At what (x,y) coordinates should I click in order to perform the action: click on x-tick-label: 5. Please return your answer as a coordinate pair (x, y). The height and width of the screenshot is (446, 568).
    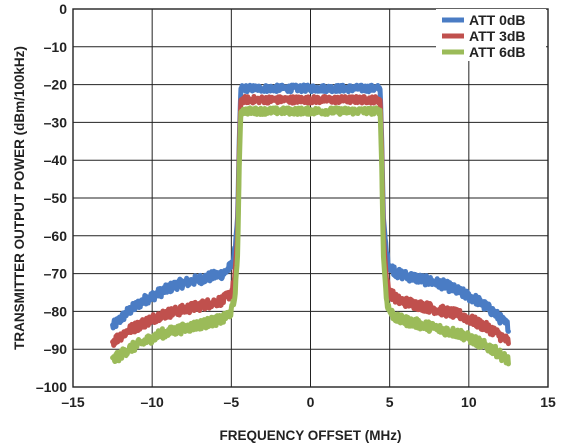
    Looking at the image, I should click on (390, 402).